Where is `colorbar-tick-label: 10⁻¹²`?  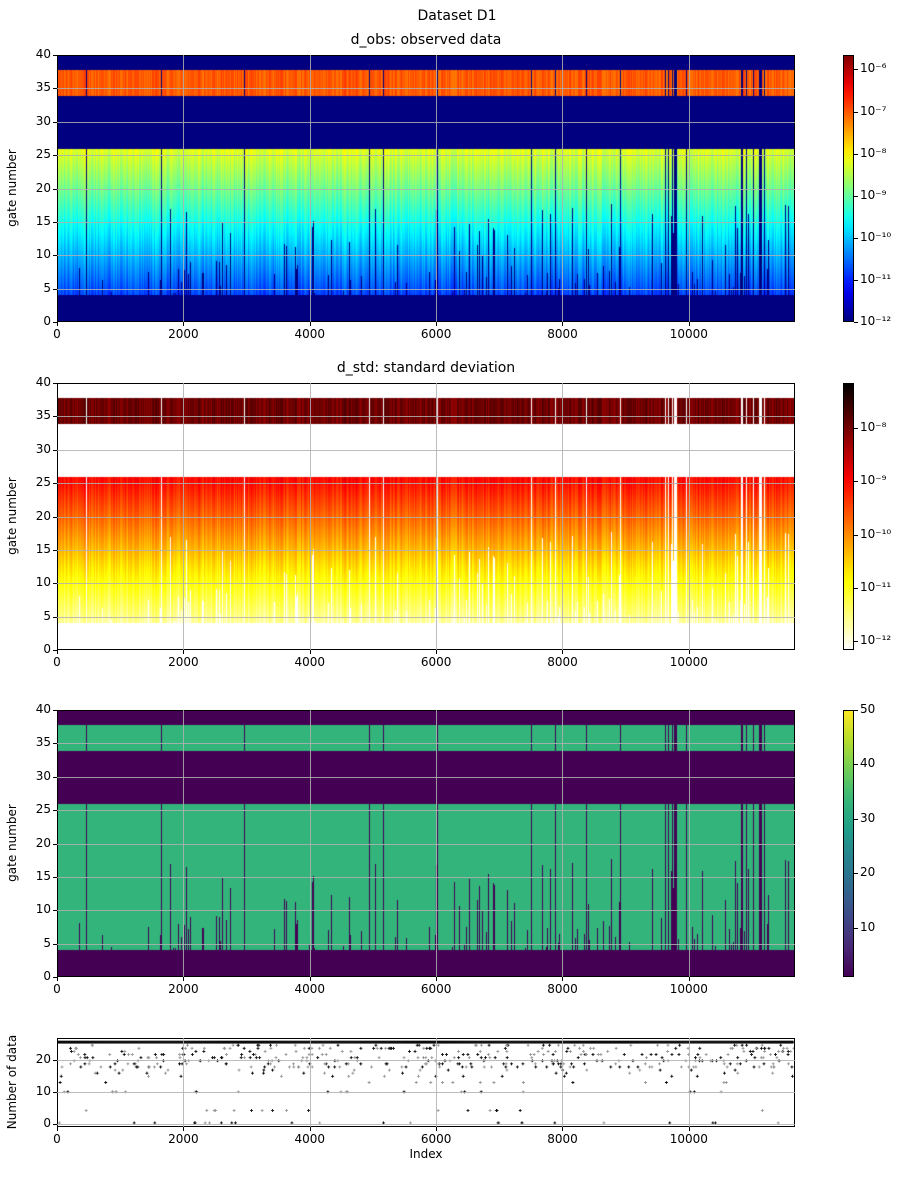
colorbar-tick-label: 10⁻¹² is located at coordinates (876, 321).